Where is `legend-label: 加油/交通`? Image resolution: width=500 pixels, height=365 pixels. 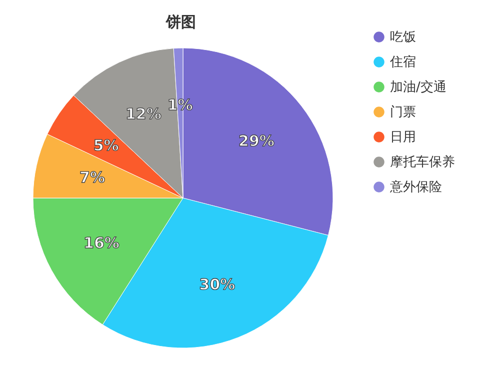
legend-label: 加油/交通 is located at coordinates (418, 87).